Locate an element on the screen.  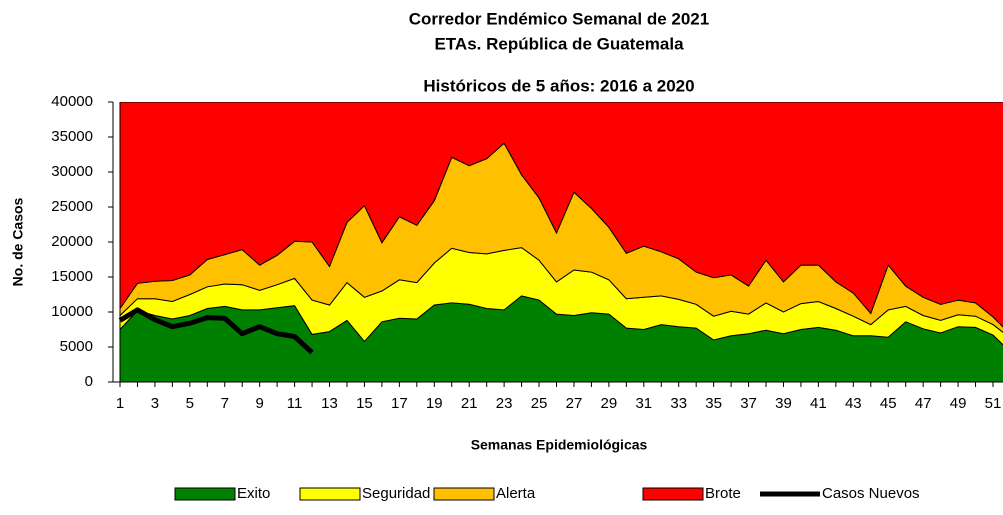
y-tick-label: 35000 is located at coordinates (72, 136).